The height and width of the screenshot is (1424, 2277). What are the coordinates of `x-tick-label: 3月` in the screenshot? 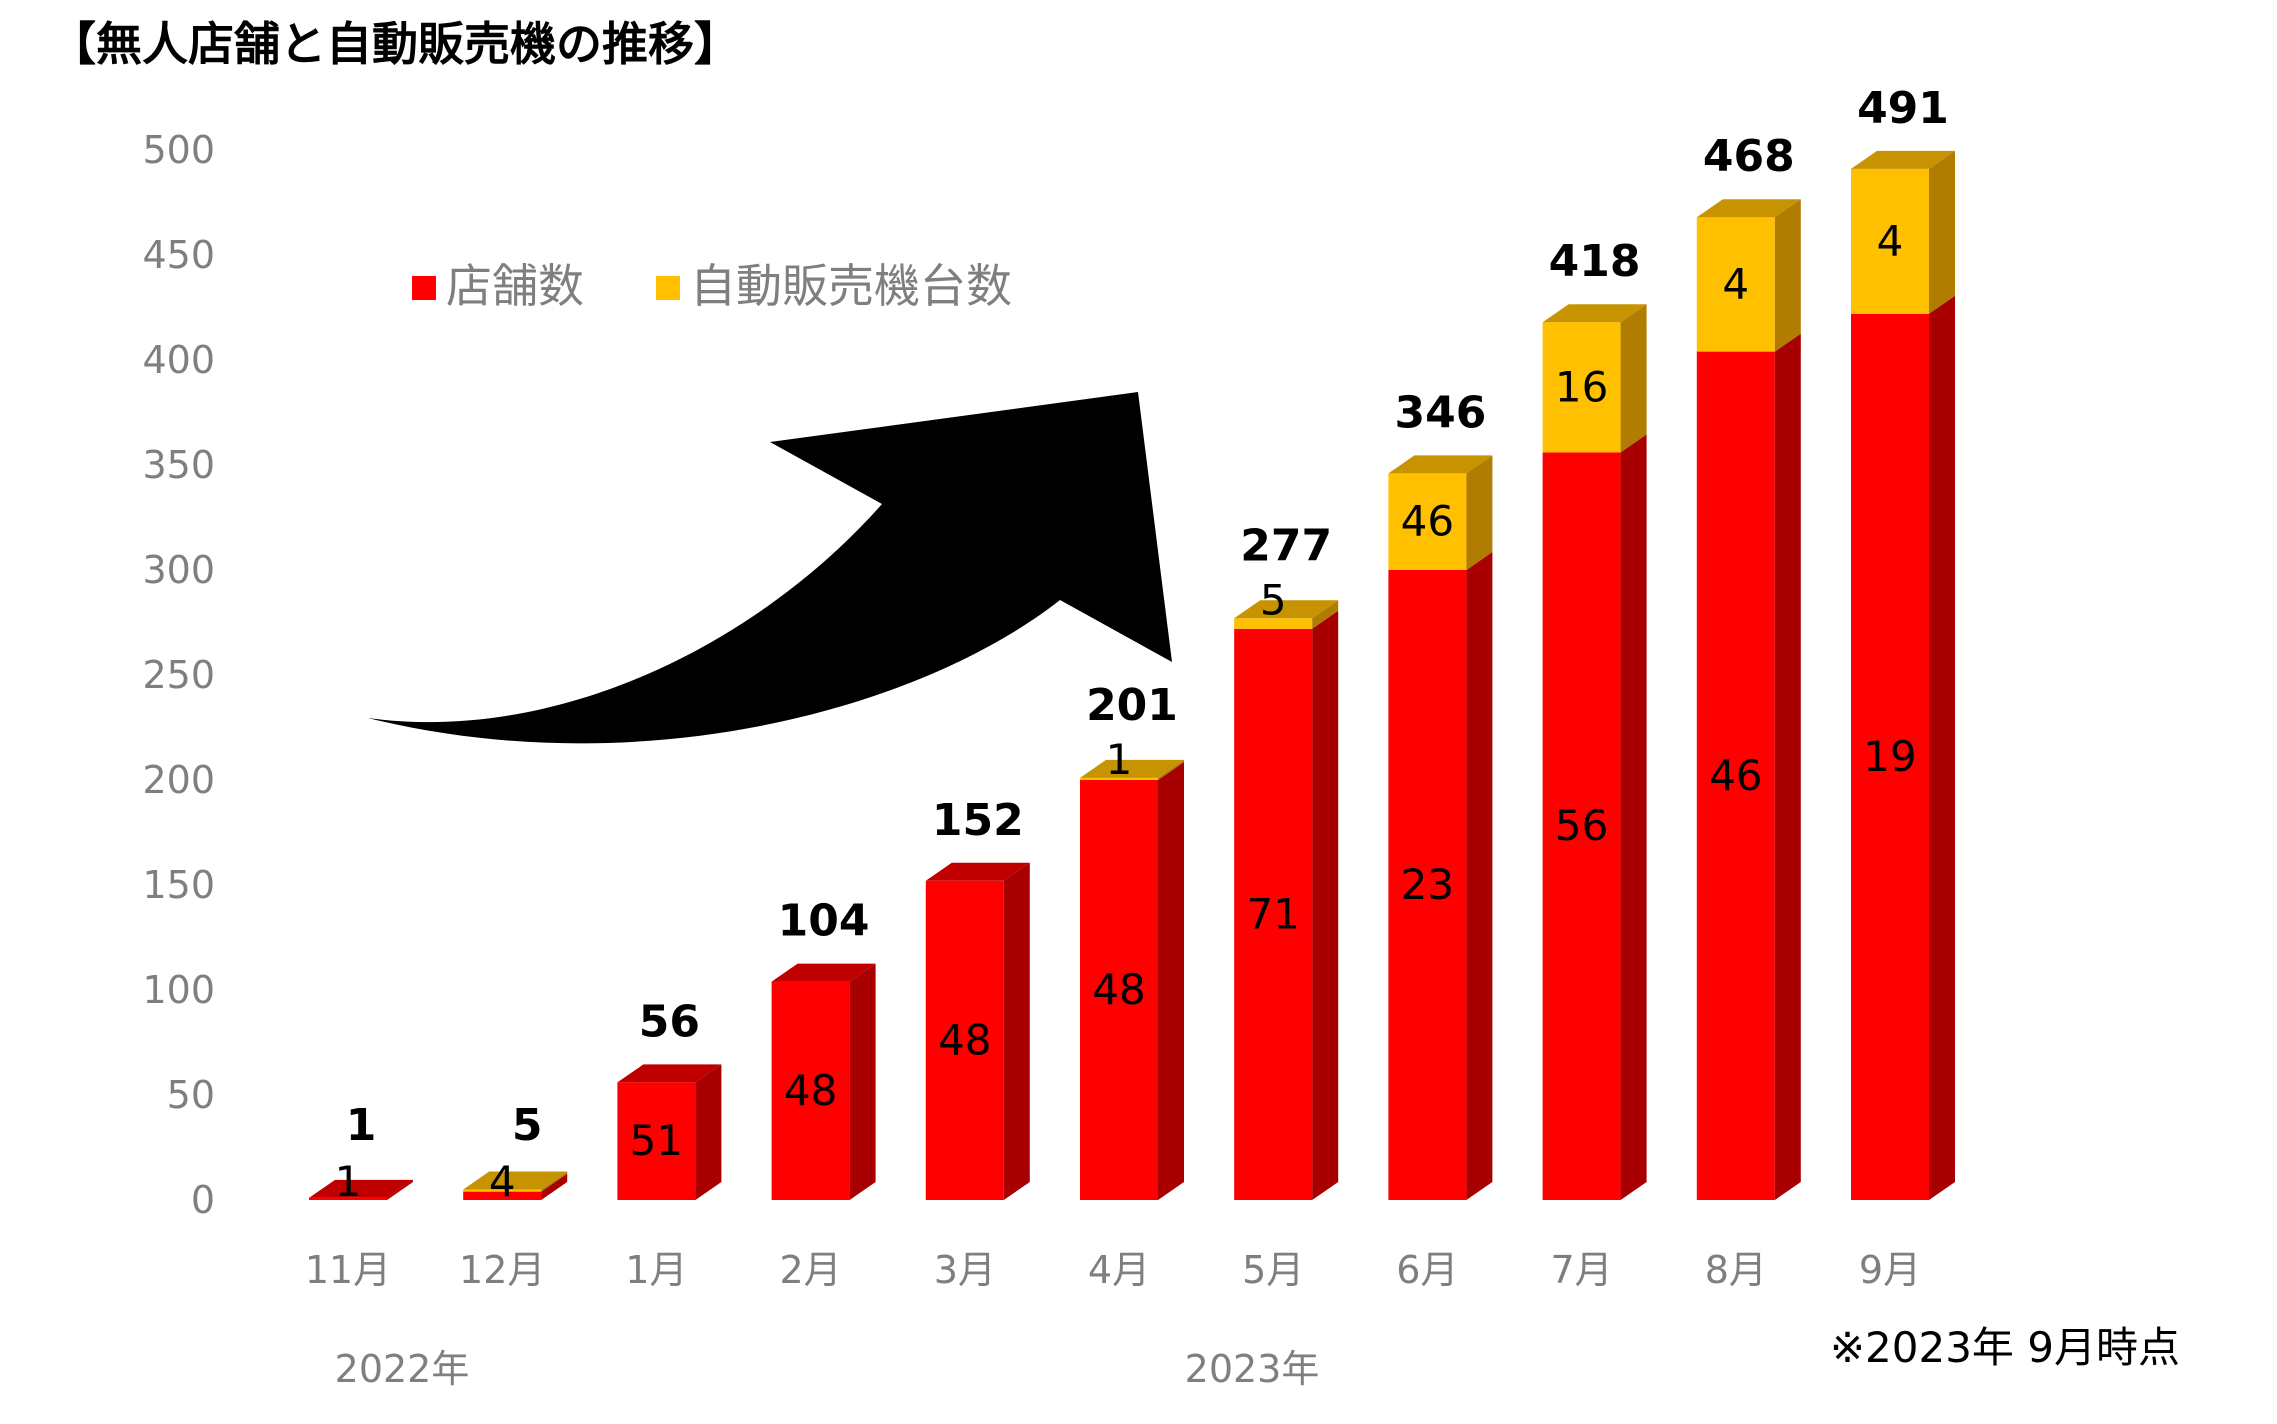 It's located at (965, 1270).